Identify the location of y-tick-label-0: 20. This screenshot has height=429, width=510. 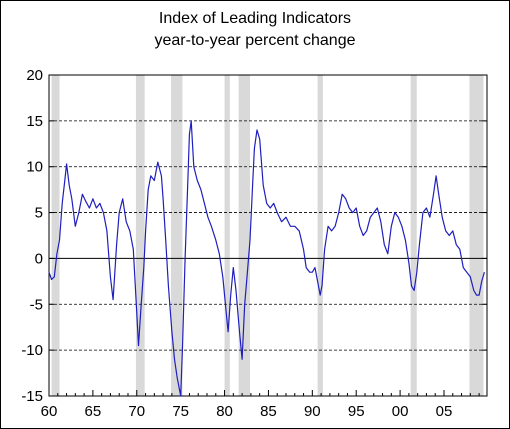
(34, 75).